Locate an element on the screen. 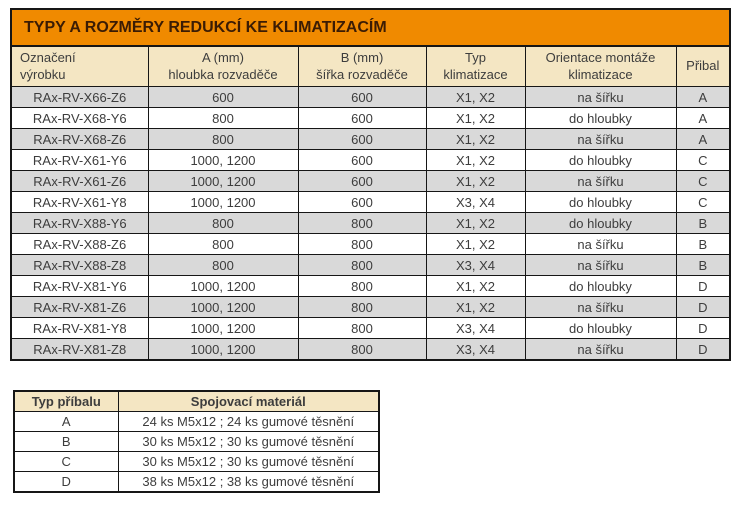  table-cell: RAx-RV-X81-Y6 is located at coordinates (79, 286).